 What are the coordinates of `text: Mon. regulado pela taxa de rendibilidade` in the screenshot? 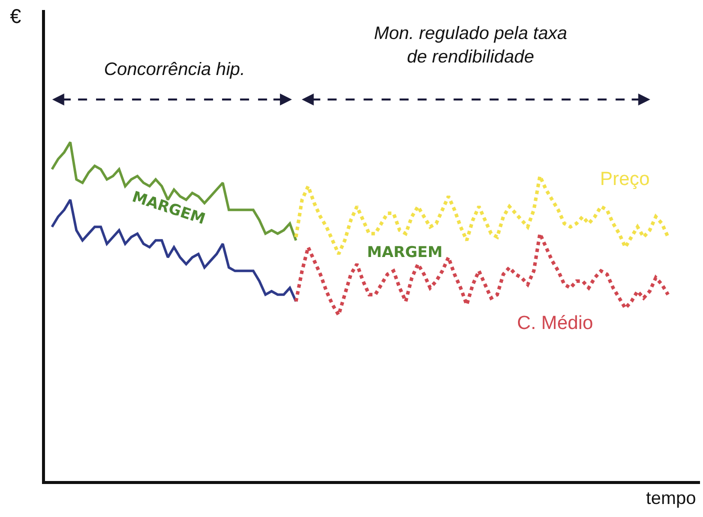 It's located at (471, 44).